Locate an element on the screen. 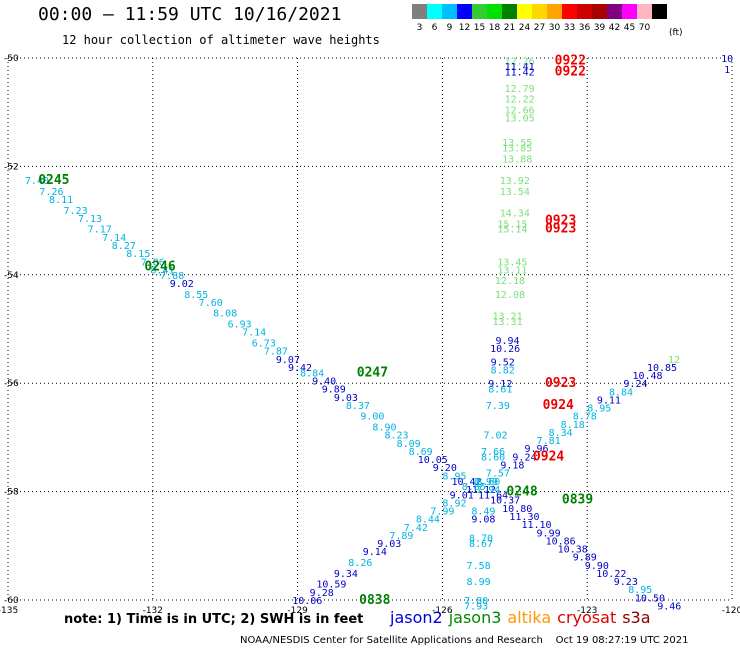 The height and width of the screenshot is (650, 740). wave-height-point: 9.12 is located at coordinates (500, 384).